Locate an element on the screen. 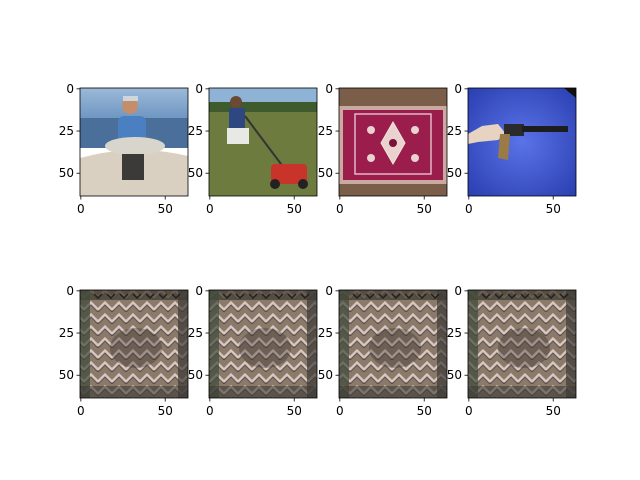 Image resolution: width=640 pixels, height=480 pixels. subplot-r0-c3: 0 50 0 25 50 is located at coordinates (512, 149).